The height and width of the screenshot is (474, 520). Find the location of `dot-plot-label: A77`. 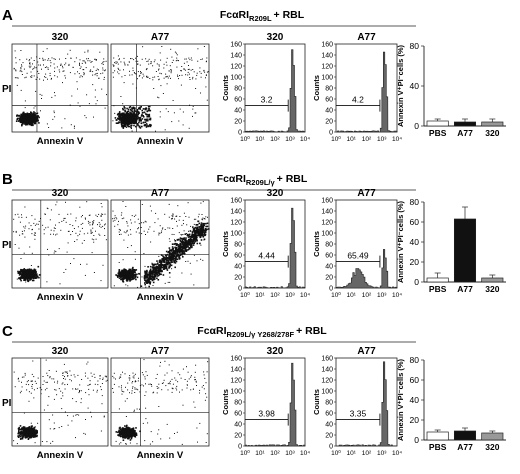

dot-plot-label: A77 is located at coordinates (160, 351).